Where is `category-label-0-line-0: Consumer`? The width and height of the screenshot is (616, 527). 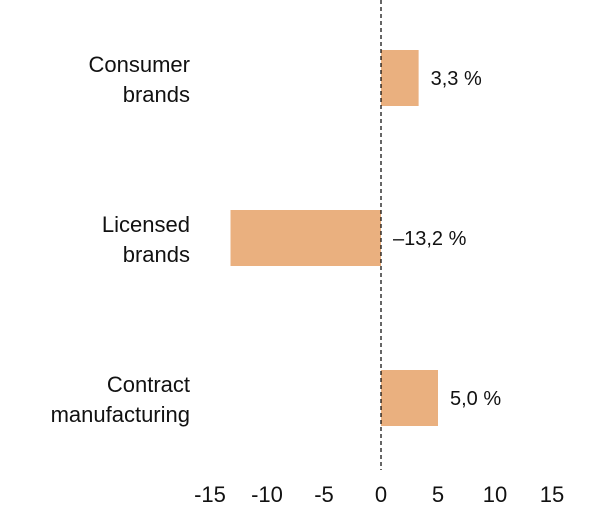
category-label-0-line-0: Consumer is located at coordinates (139, 64).